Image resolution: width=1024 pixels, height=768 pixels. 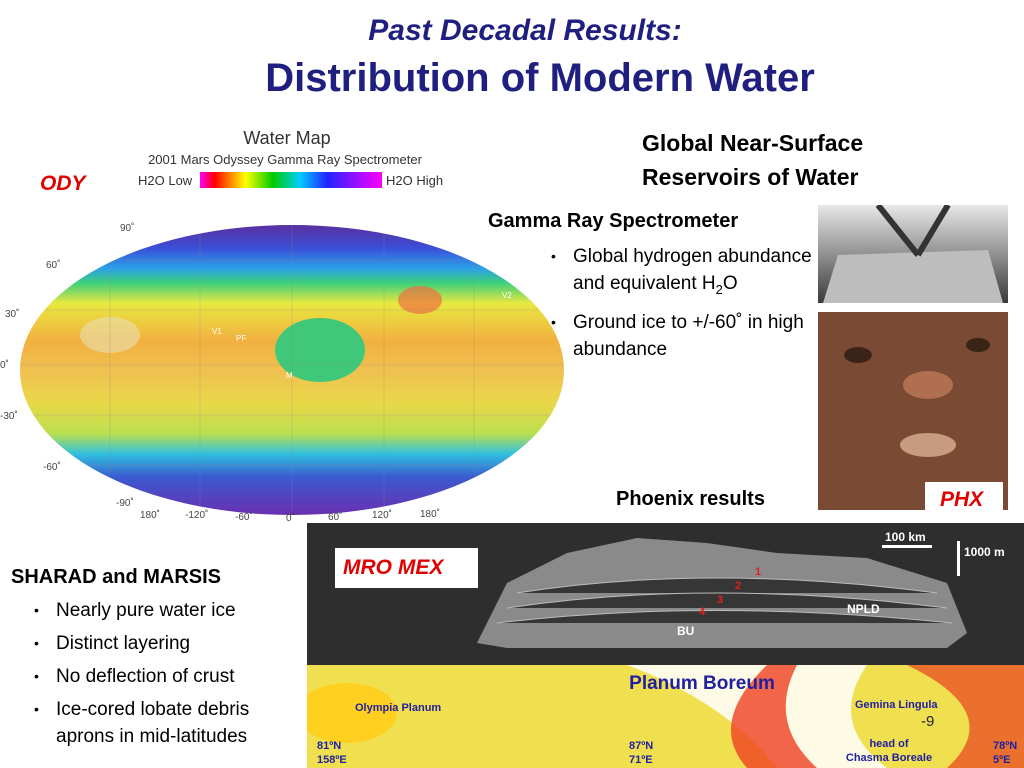 What do you see at coordinates (702, 683) in the screenshot?
I see `map-title: Planum Boreum` at bounding box center [702, 683].